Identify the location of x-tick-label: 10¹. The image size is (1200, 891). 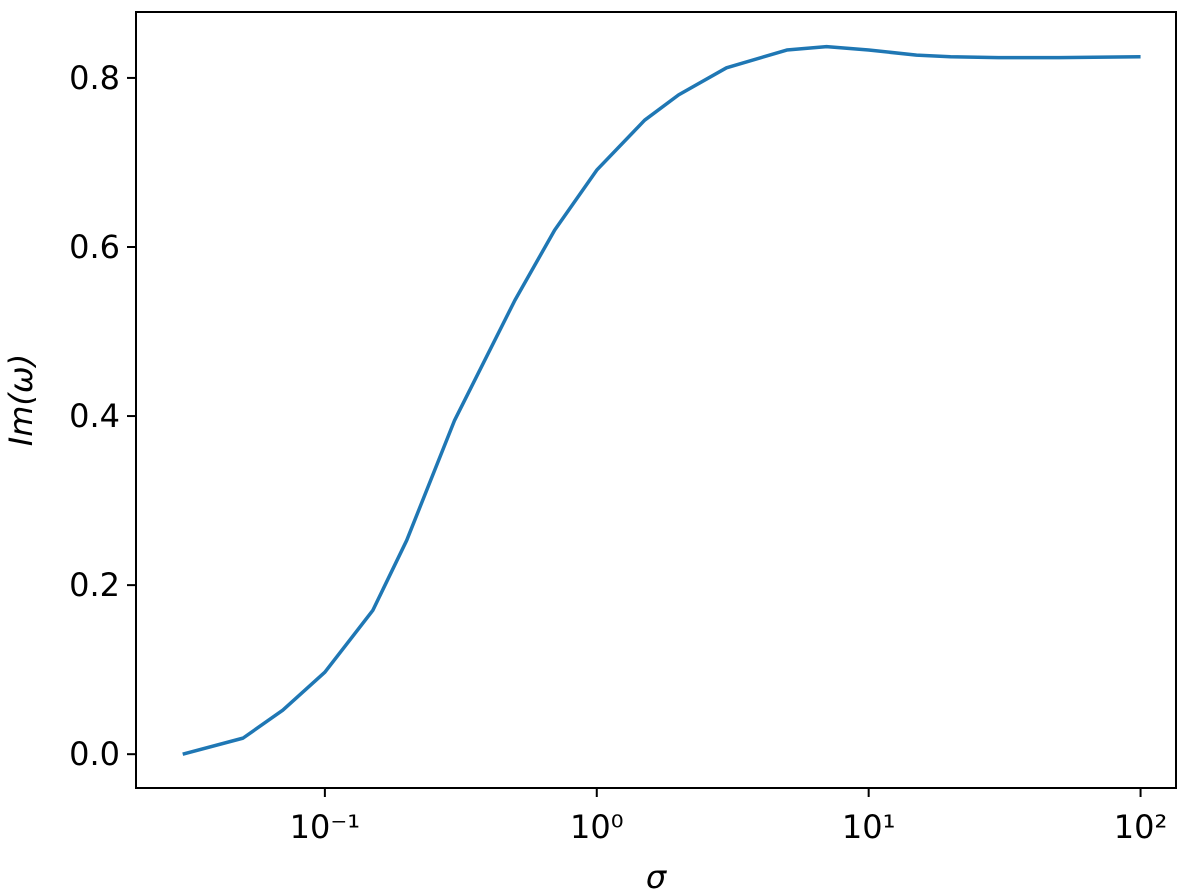
(869, 827).